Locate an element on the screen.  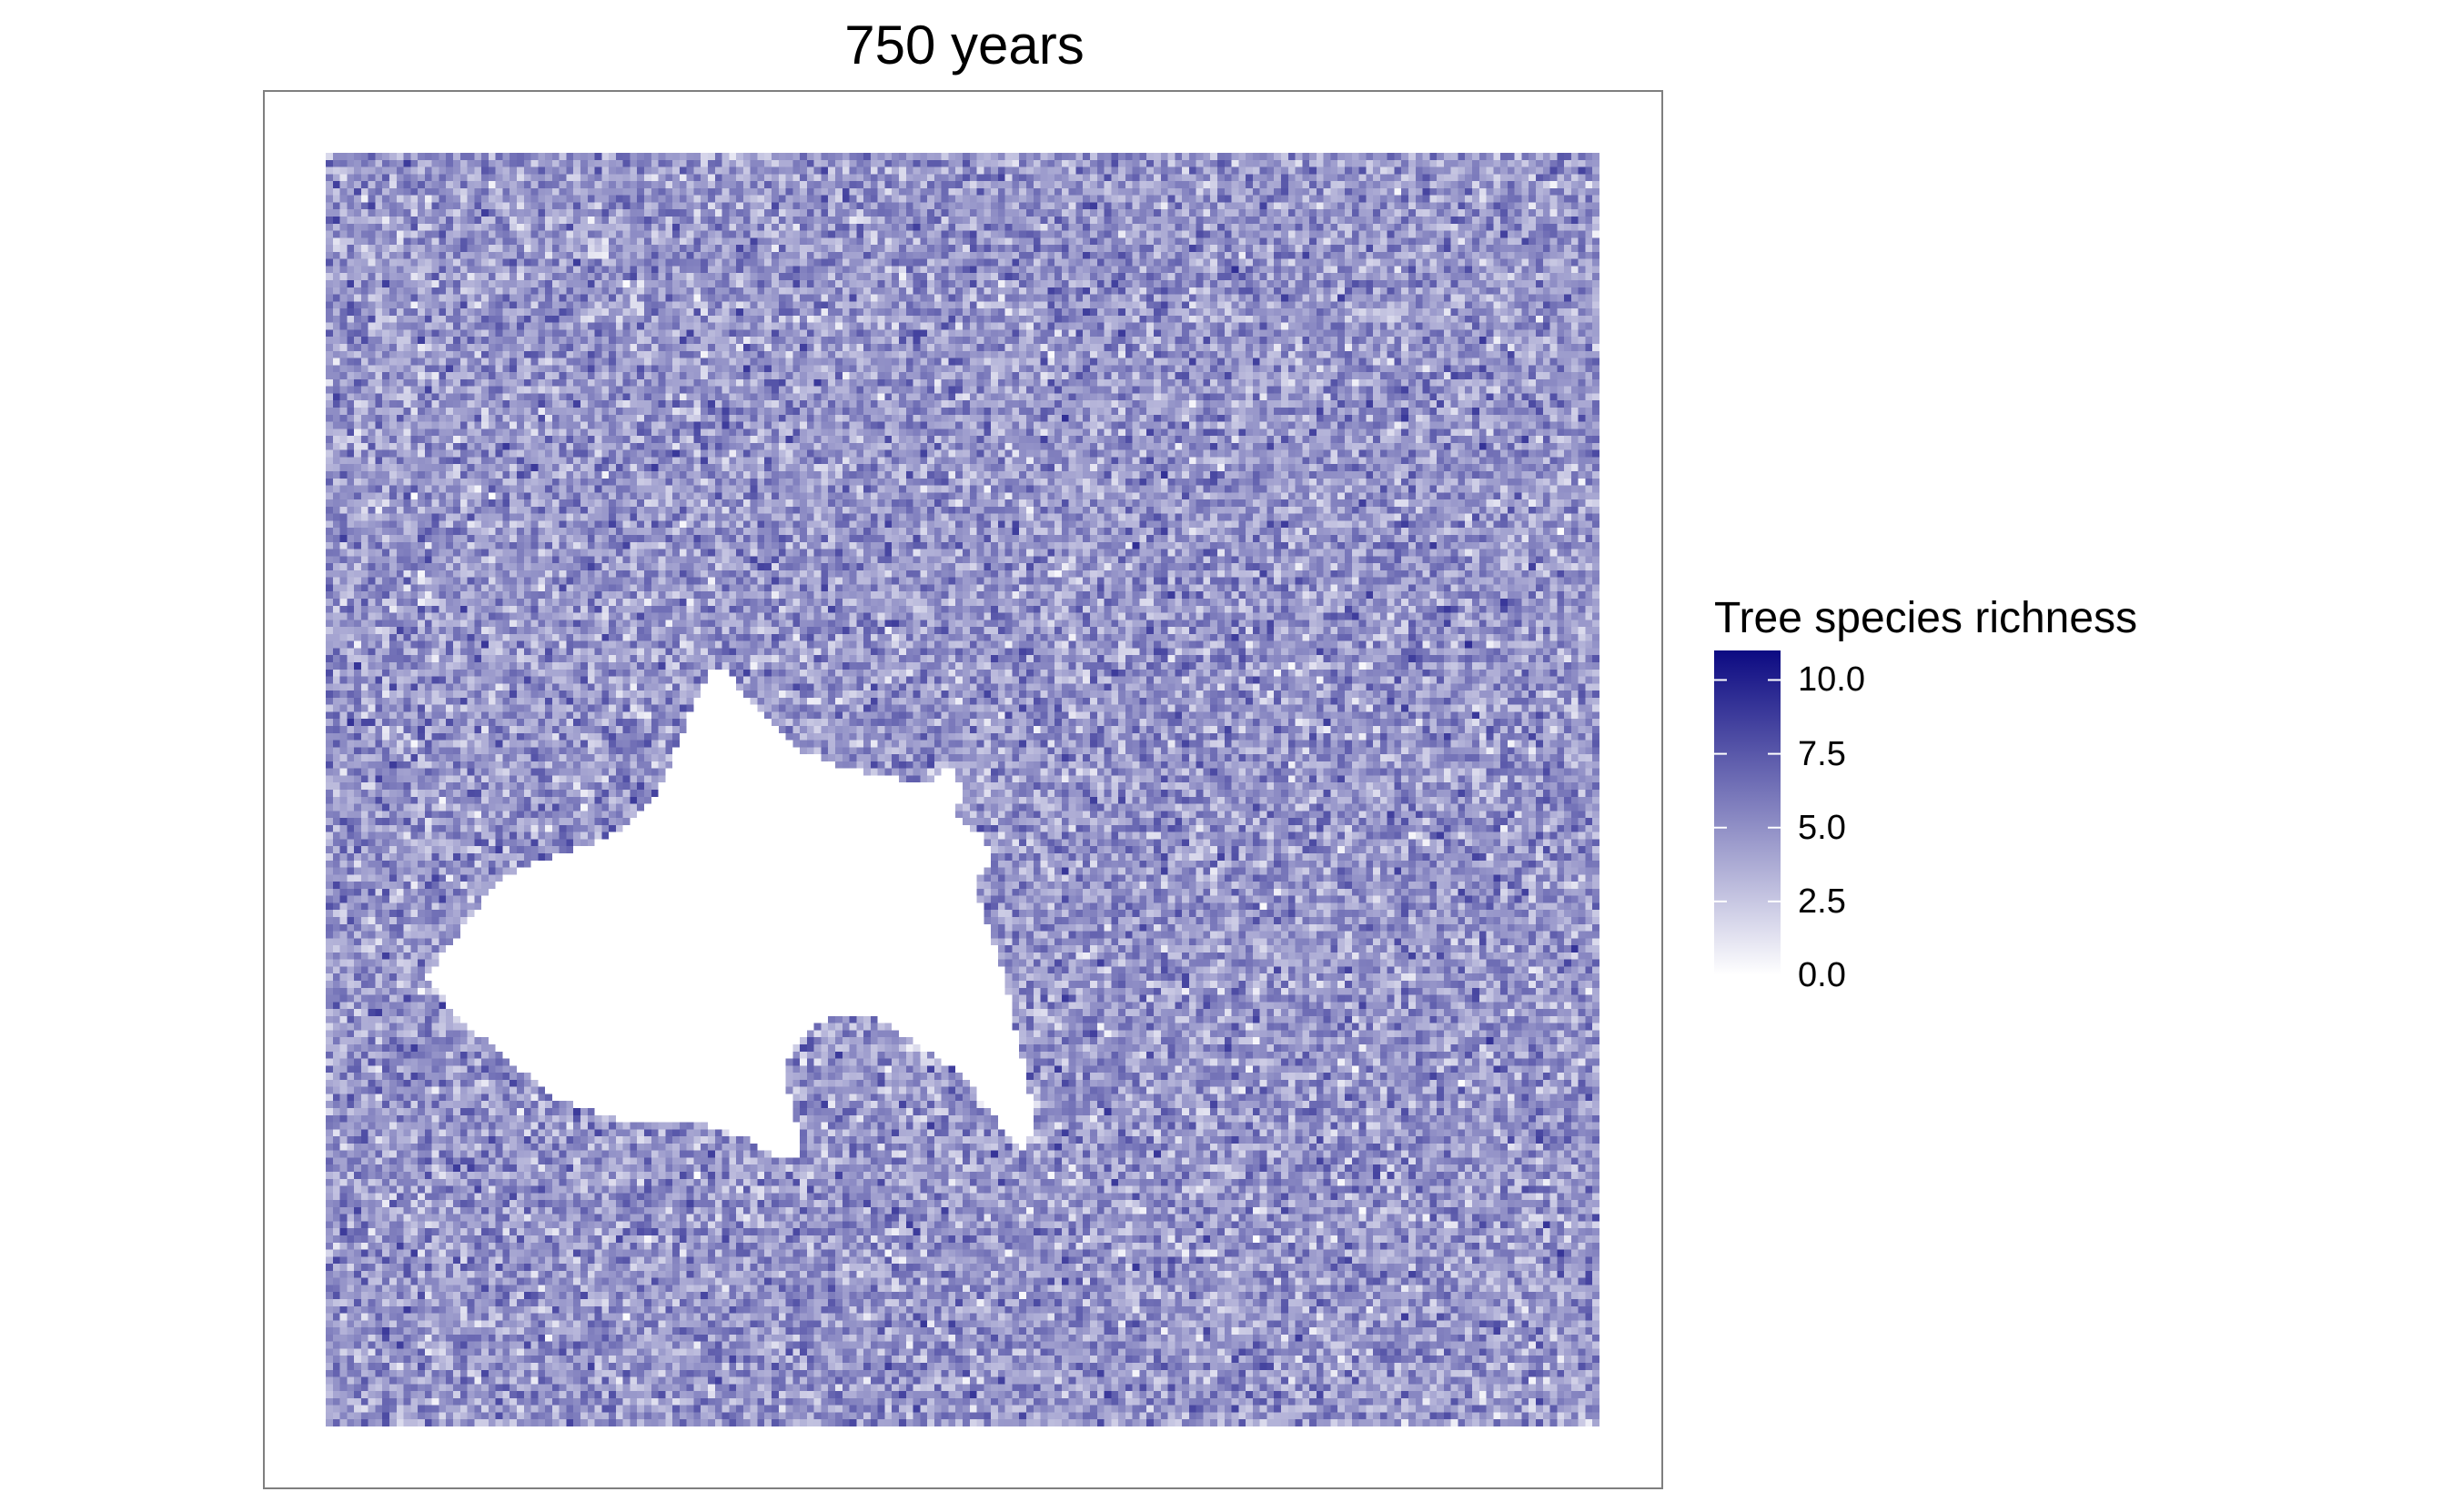
legend-gradient is located at coordinates (1748, 813).